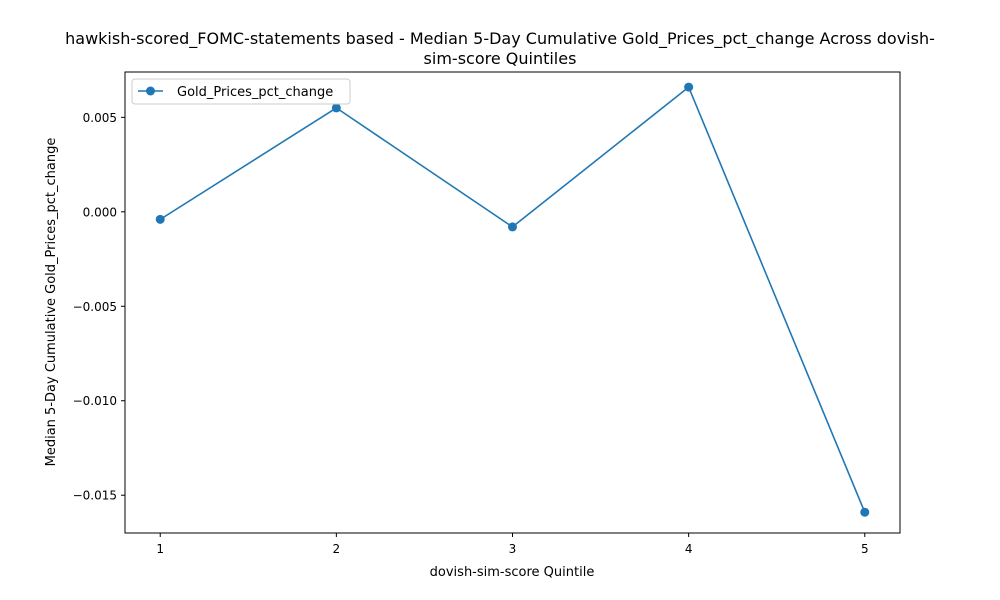 The height and width of the screenshot is (600, 1000). I want to click on y-tick-label: 0.005, so click(100, 118).